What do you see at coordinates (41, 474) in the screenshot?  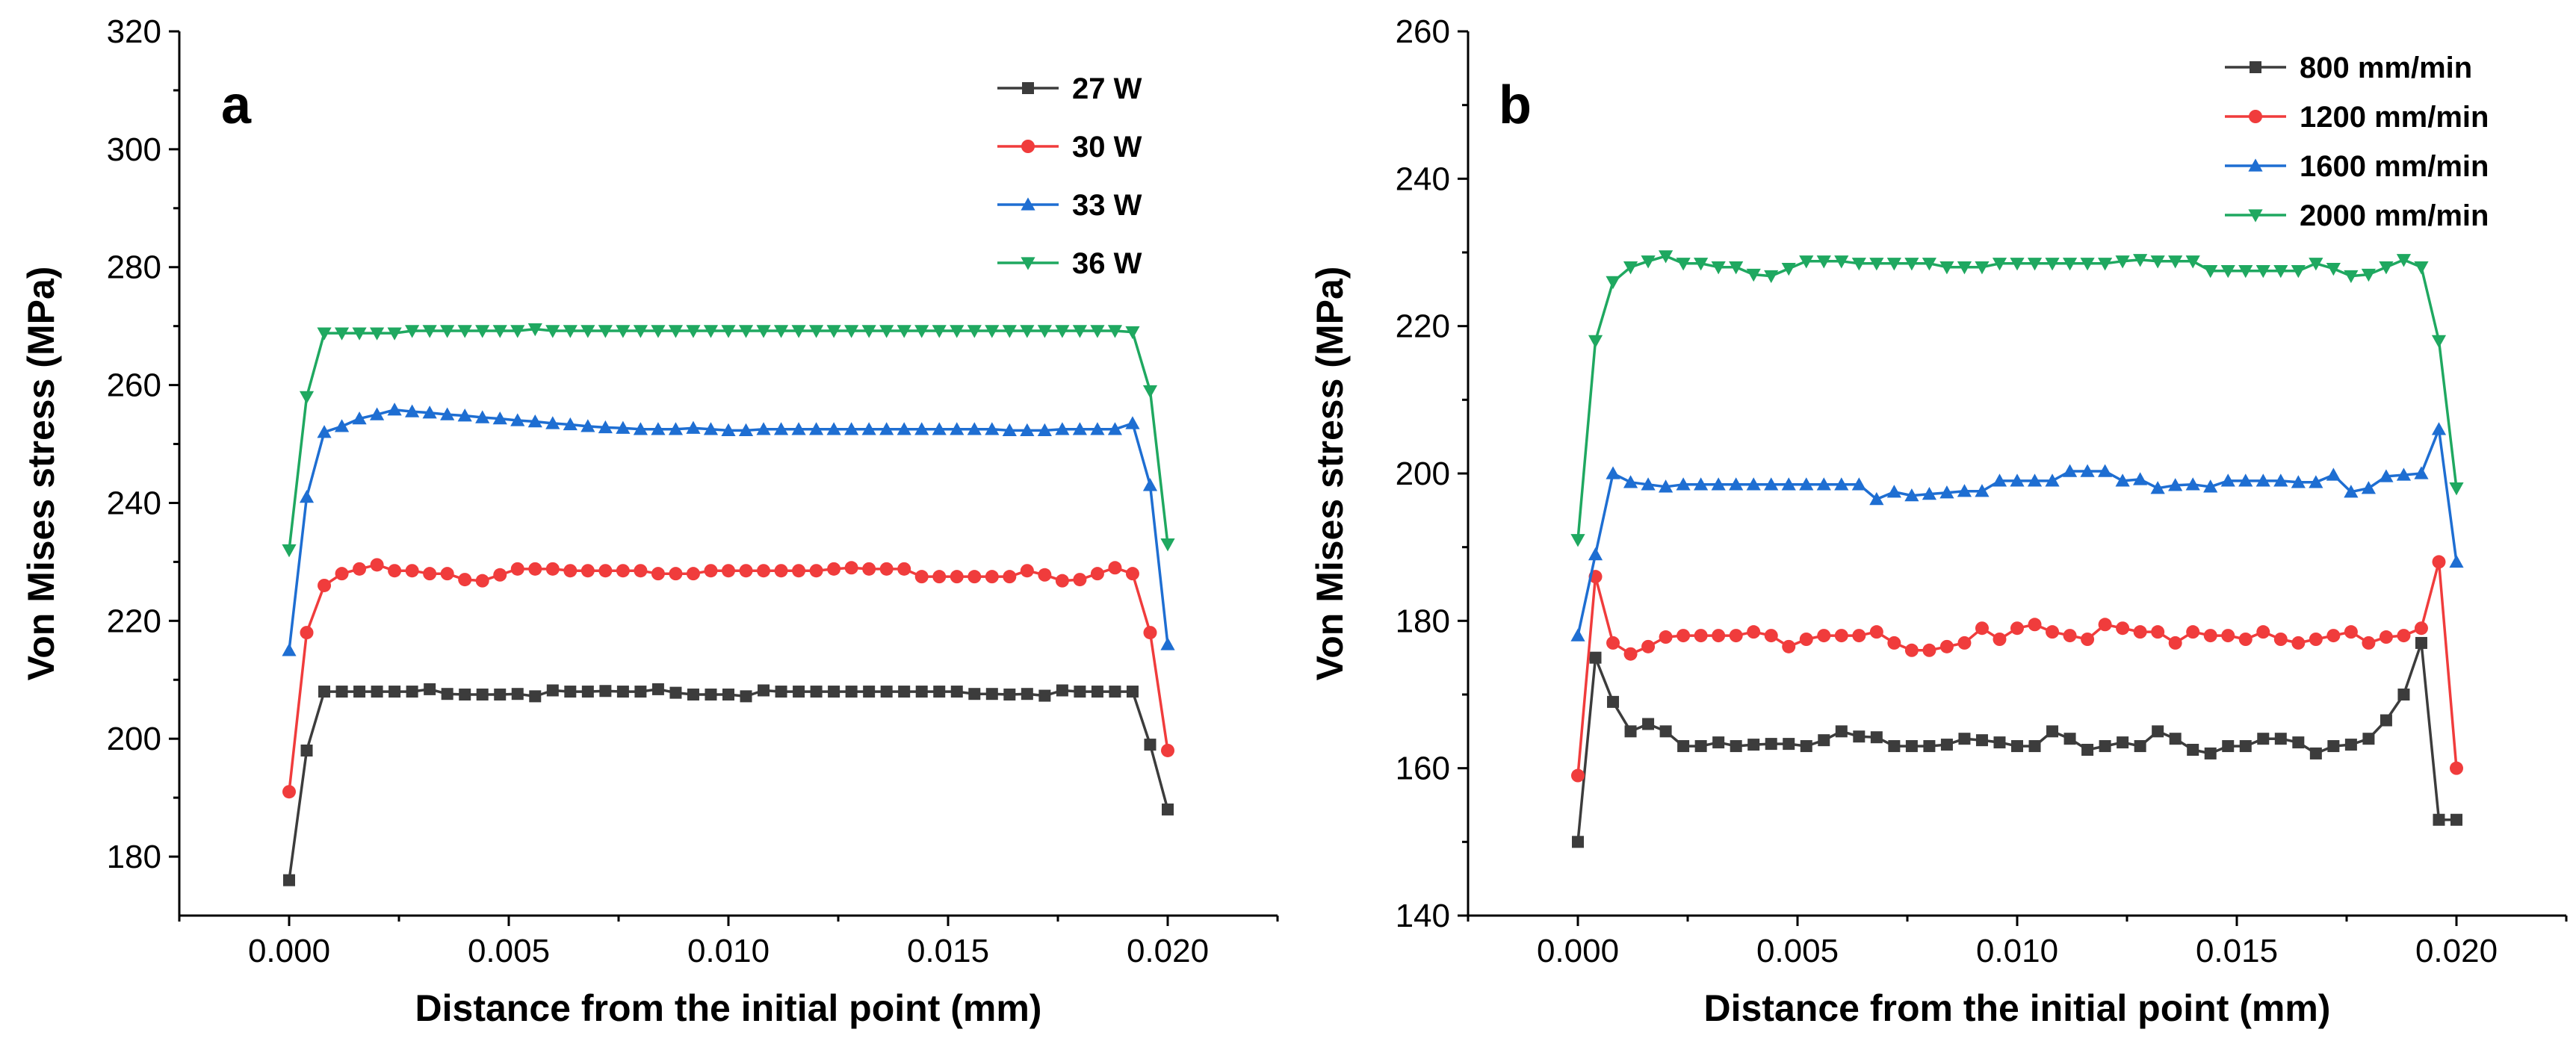 I see `y-axis-title: Von Mises stress (MPa)` at bounding box center [41, 474].